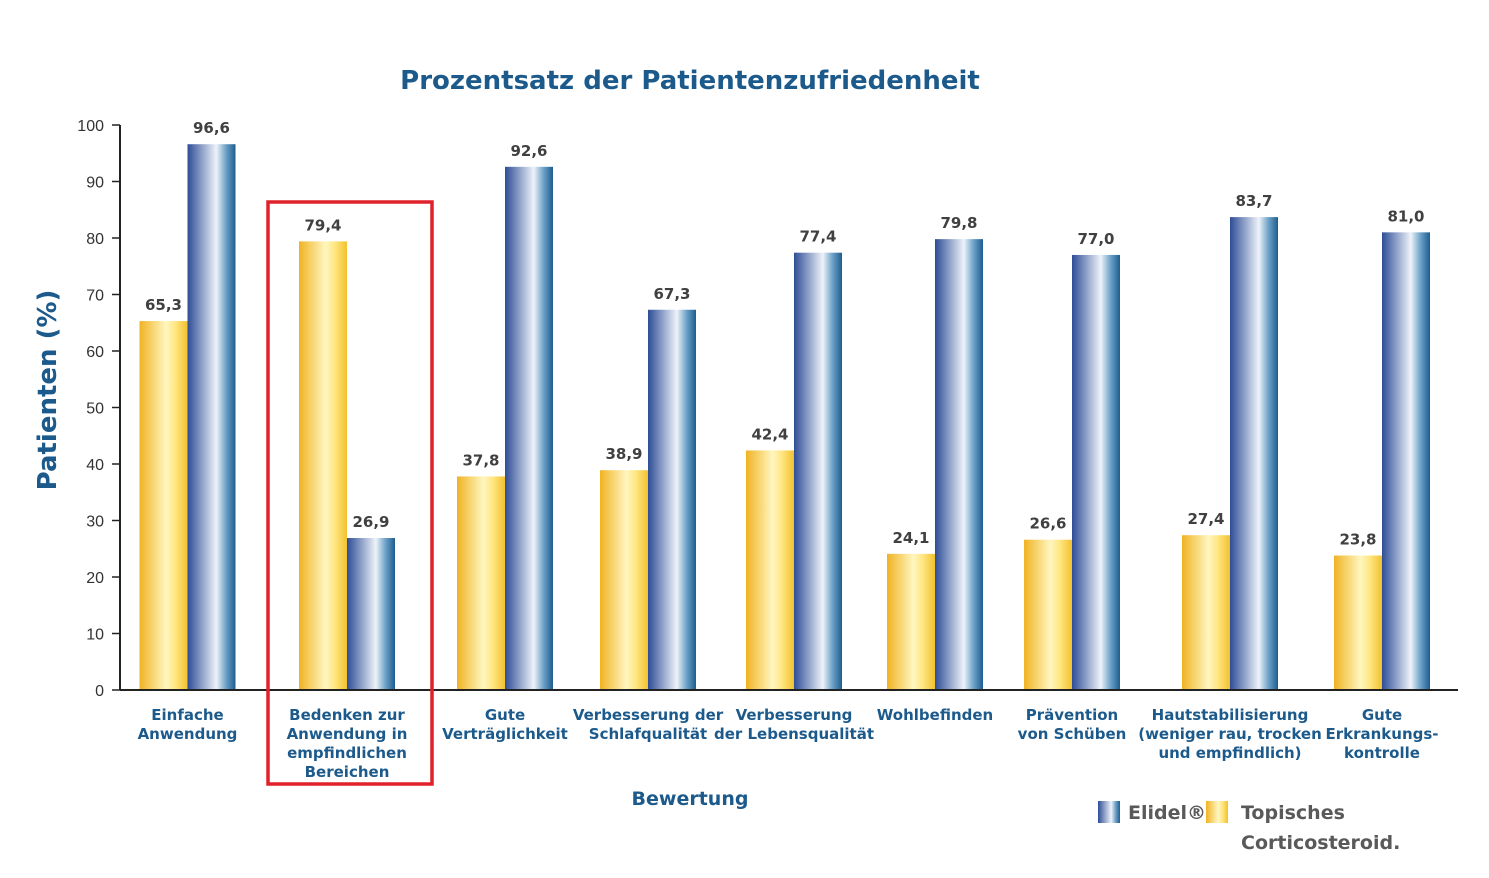  I want to click on category-label: (weniger rau, trocken, so click(1230, 734).